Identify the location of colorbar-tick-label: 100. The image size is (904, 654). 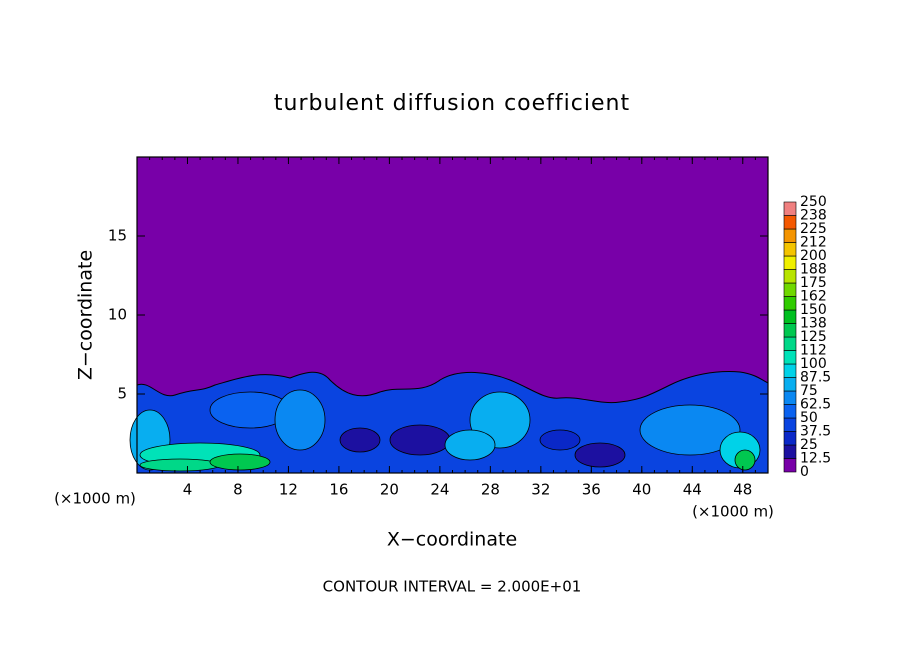
(813, 364).